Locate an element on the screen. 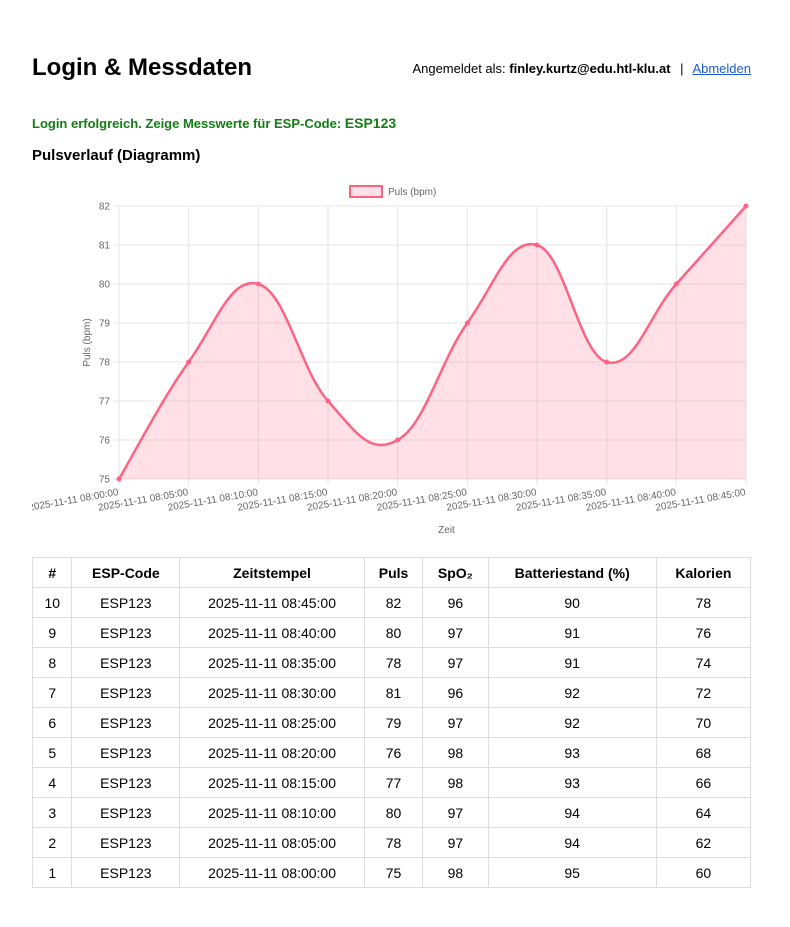 This screenshot has width=790, height=927. table-cell: 9 is located at coordinates (52, 632).